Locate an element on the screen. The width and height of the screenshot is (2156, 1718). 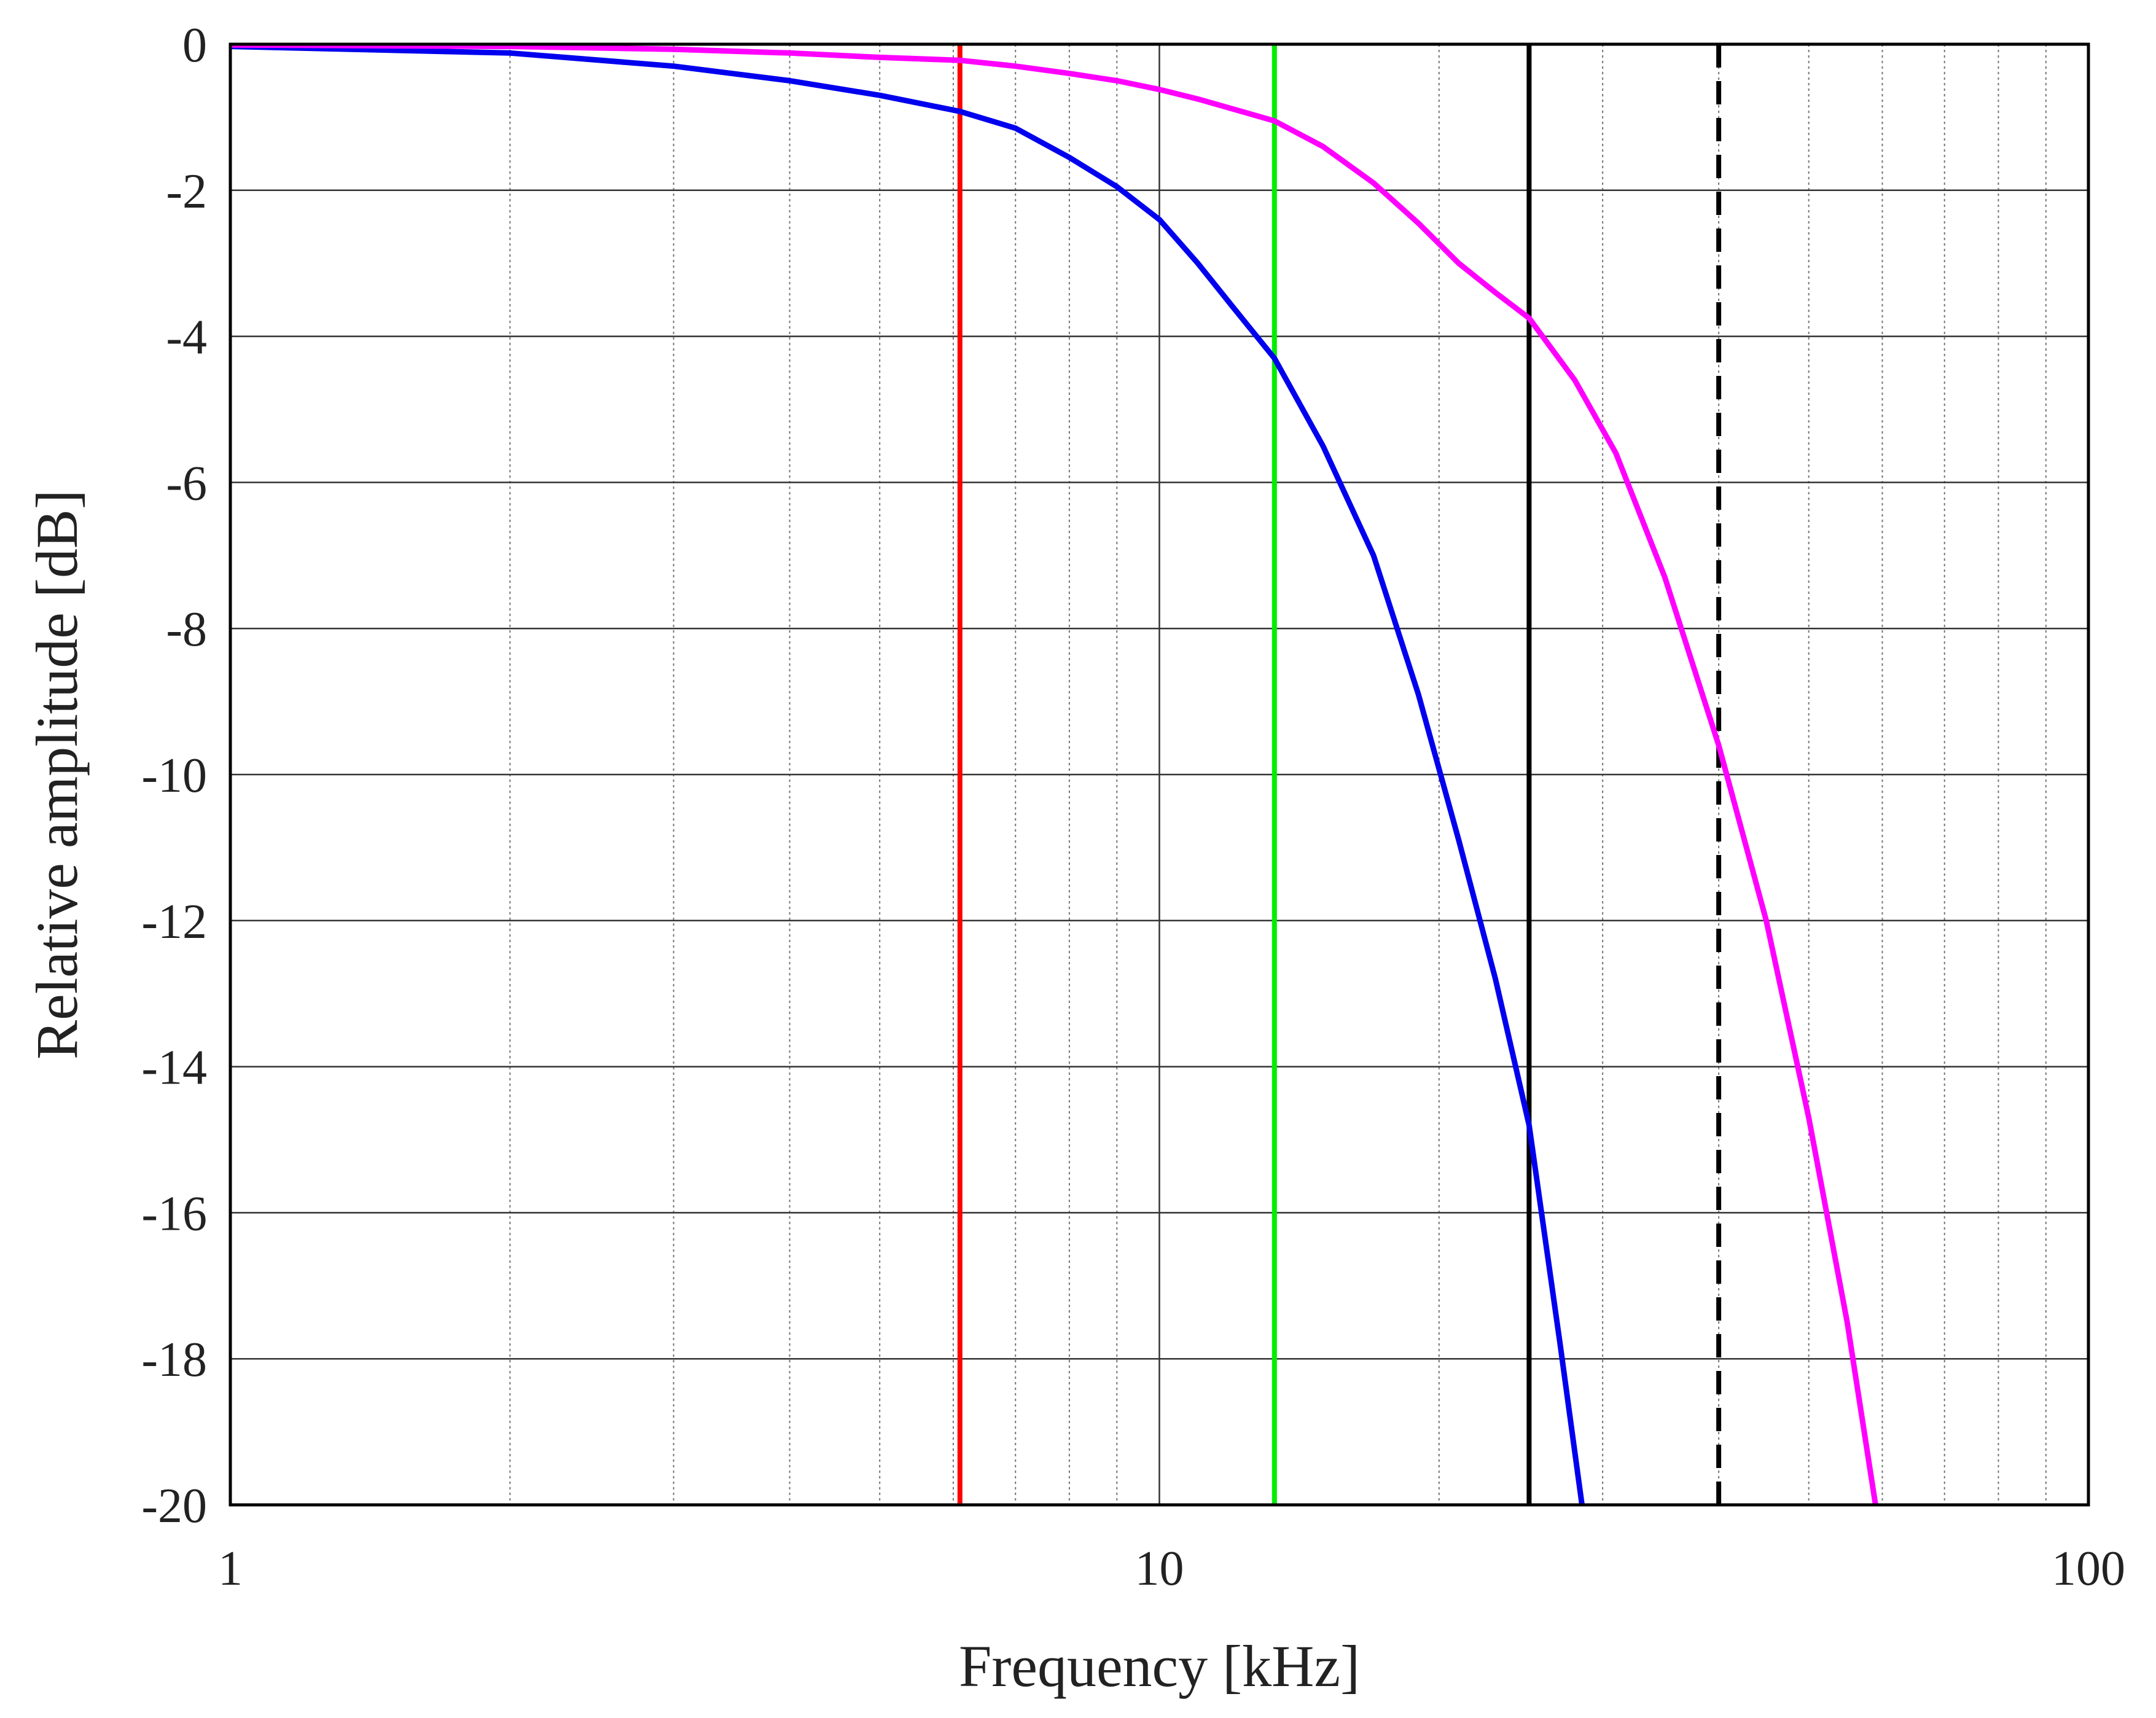
y-tick-label: -4 is located at coordinates (186, 338).